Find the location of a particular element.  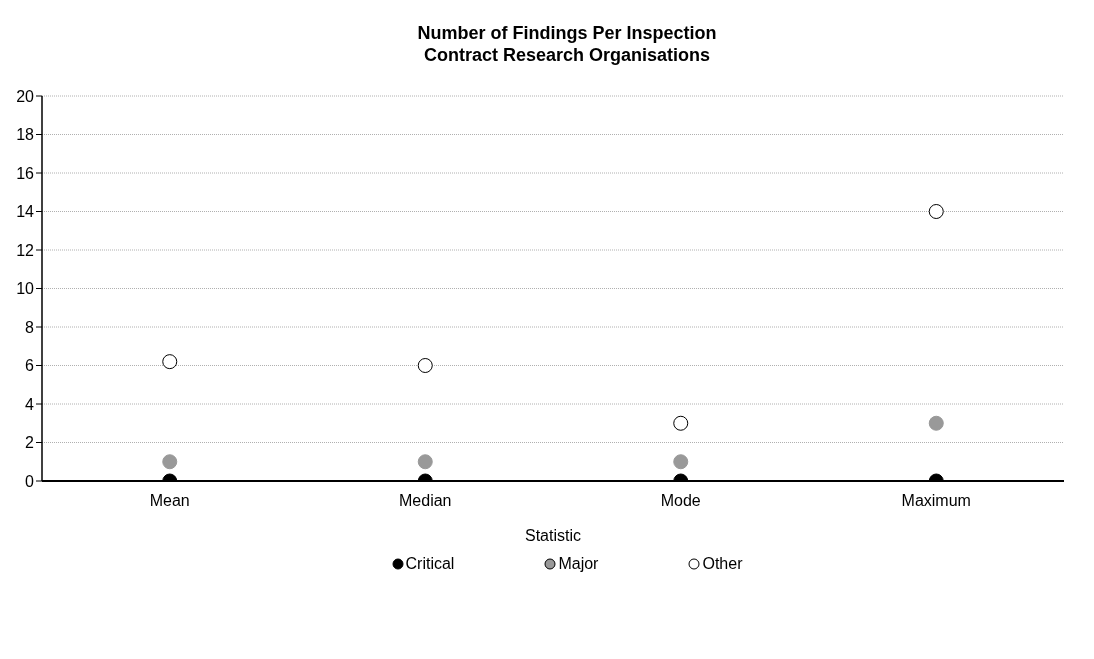

y-tick-label: 4 is located at coordinates (30, 404).